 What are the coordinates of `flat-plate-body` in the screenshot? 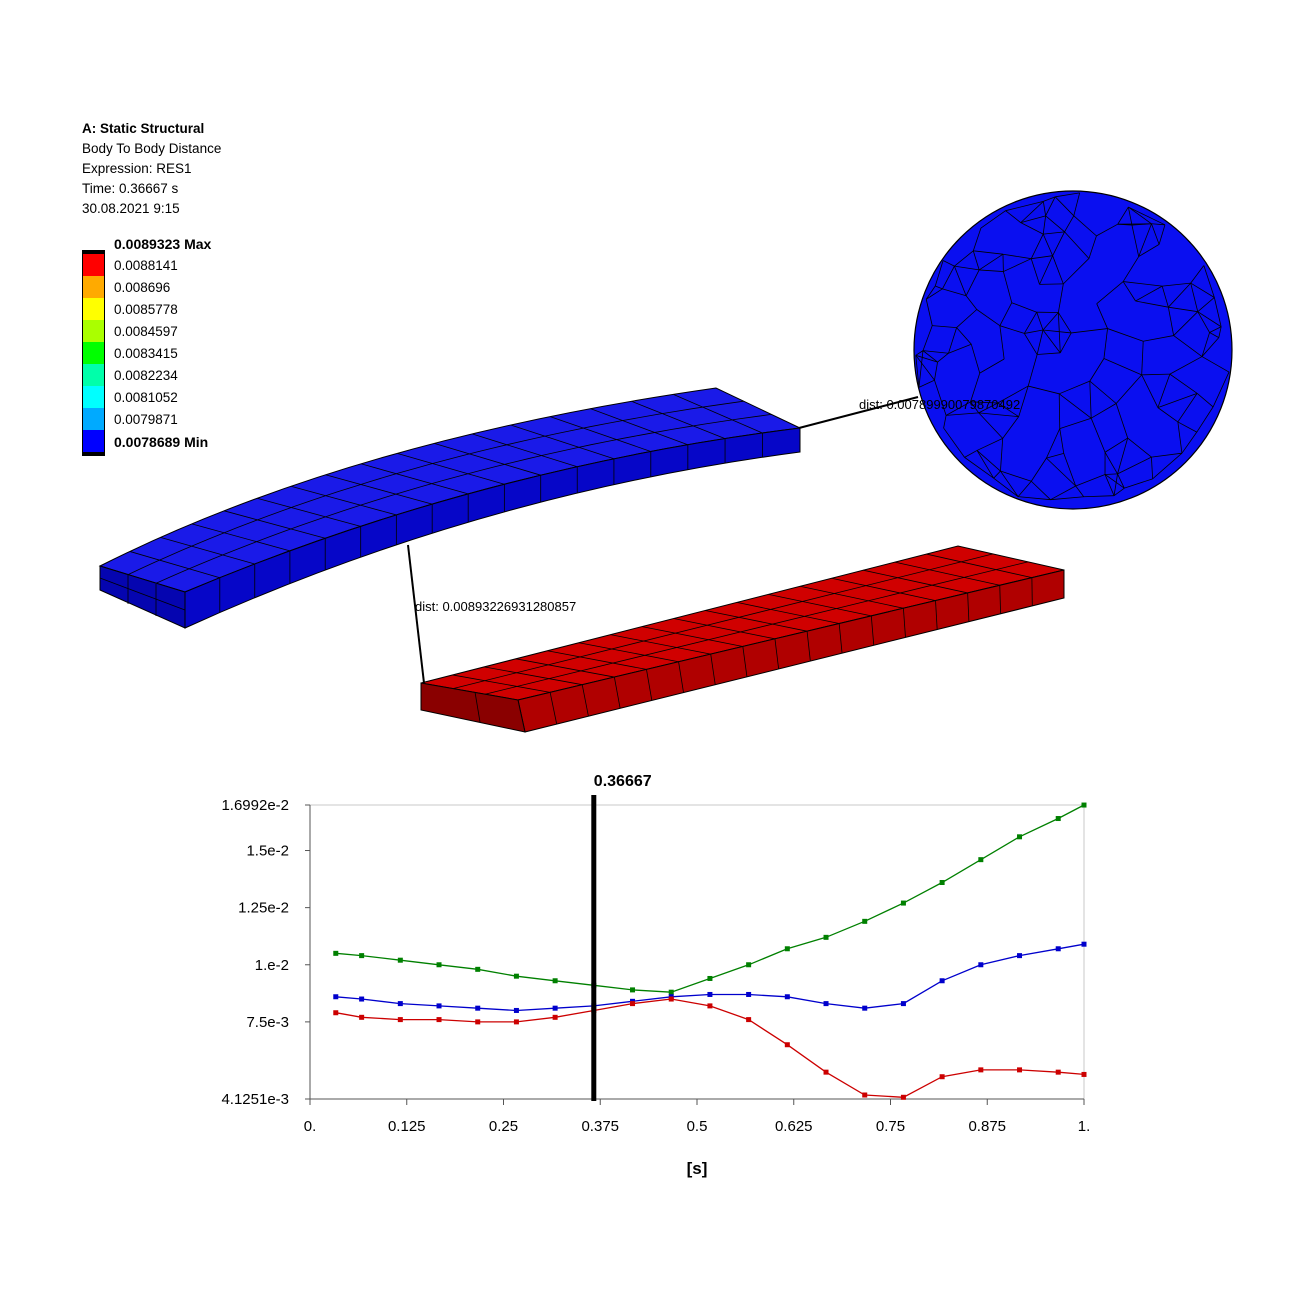 It's located at (742, 639).